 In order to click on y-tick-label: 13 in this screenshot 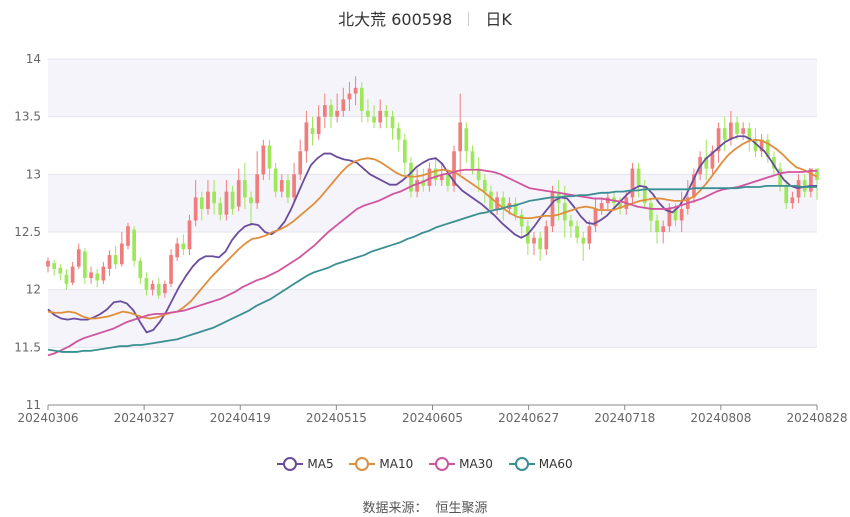, I will do `click(33, 174)`.